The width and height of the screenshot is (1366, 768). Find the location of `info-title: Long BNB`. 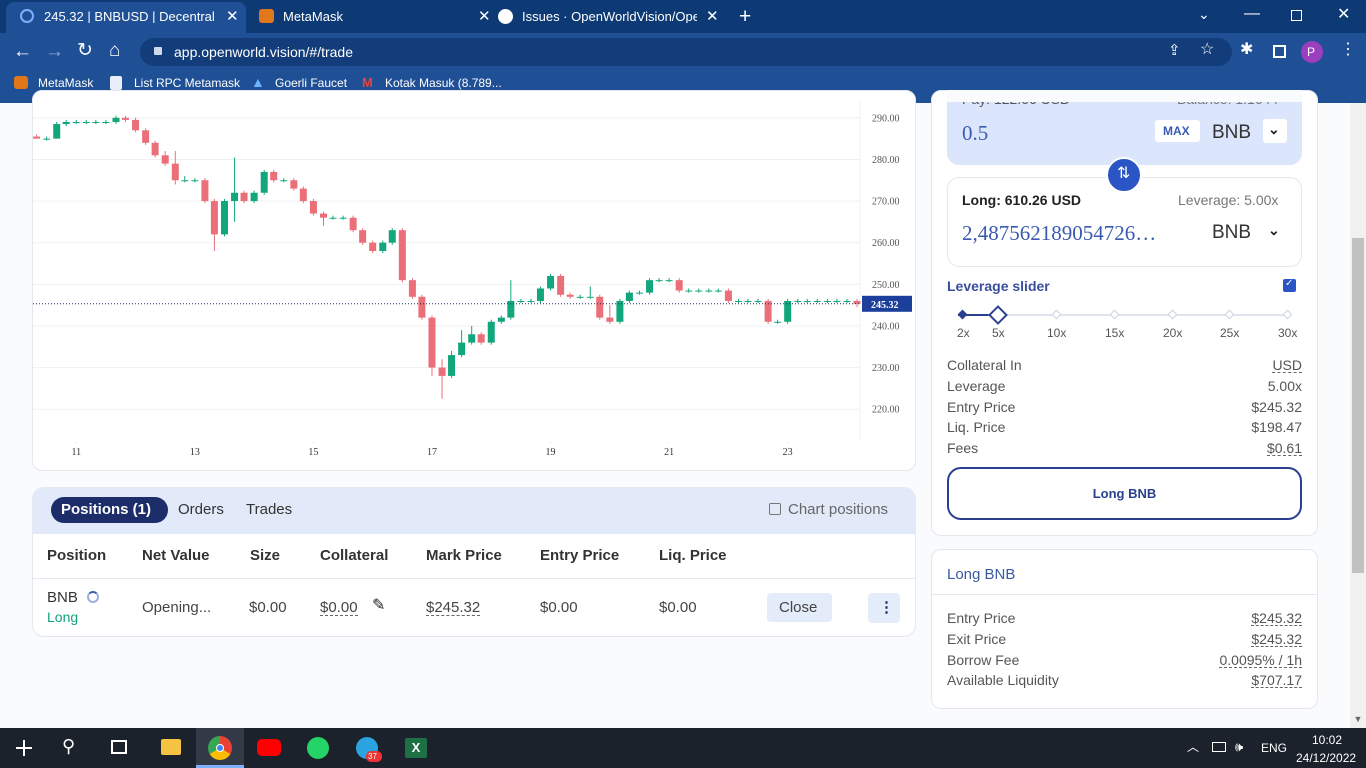

info-title: Long BNB is located at coordinates (981, 574).